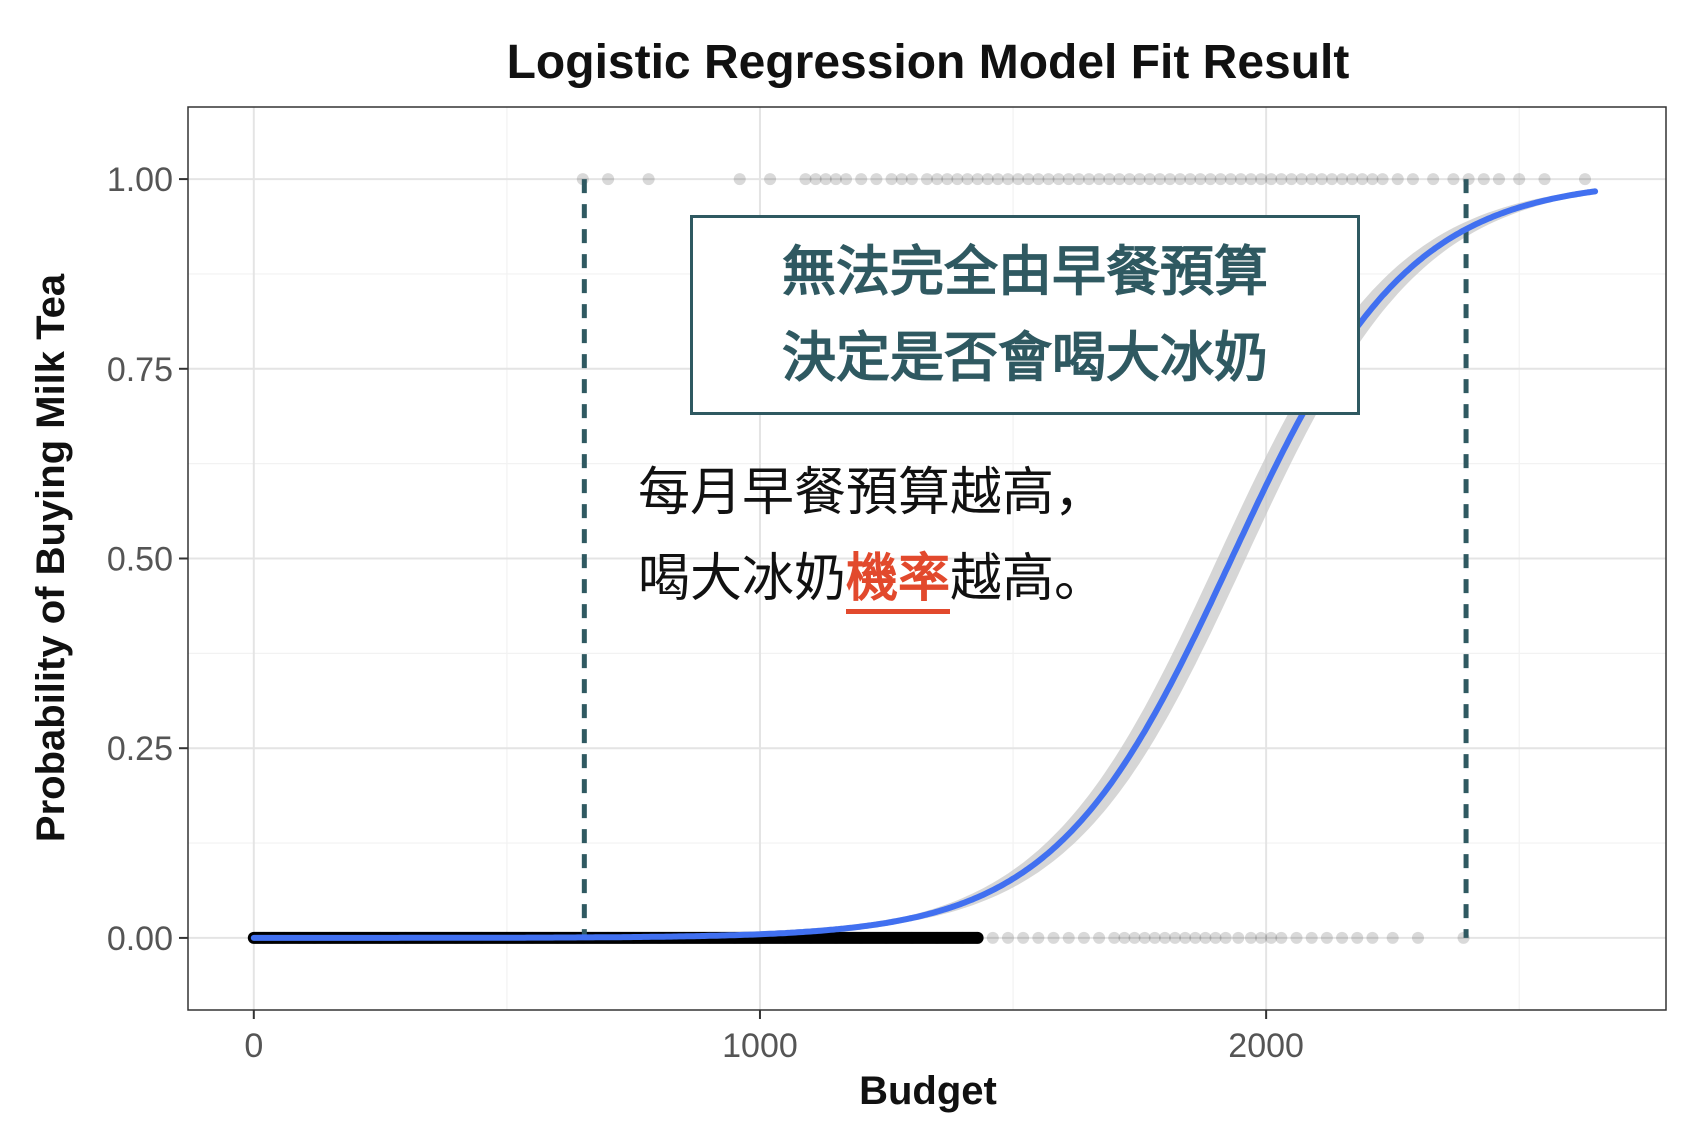 The height and width of the screenshot is (1122, 1690). Describe the element at coordinates (140, 939) in the screenshot. I see `y-tick-label: 0.00` at that location.